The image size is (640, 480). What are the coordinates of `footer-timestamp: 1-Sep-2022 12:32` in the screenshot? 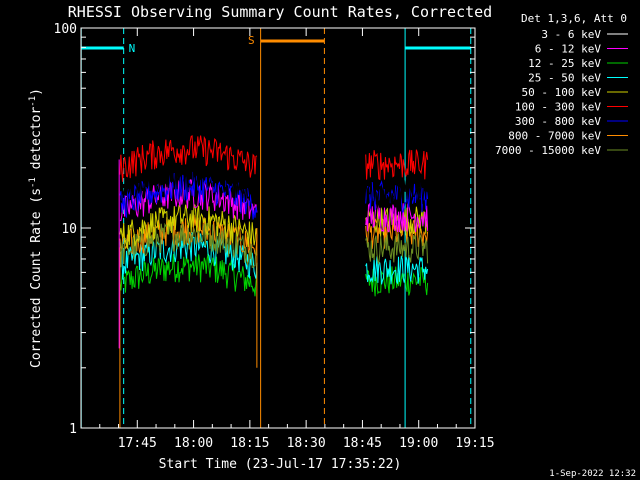 It's located at (592, 474).